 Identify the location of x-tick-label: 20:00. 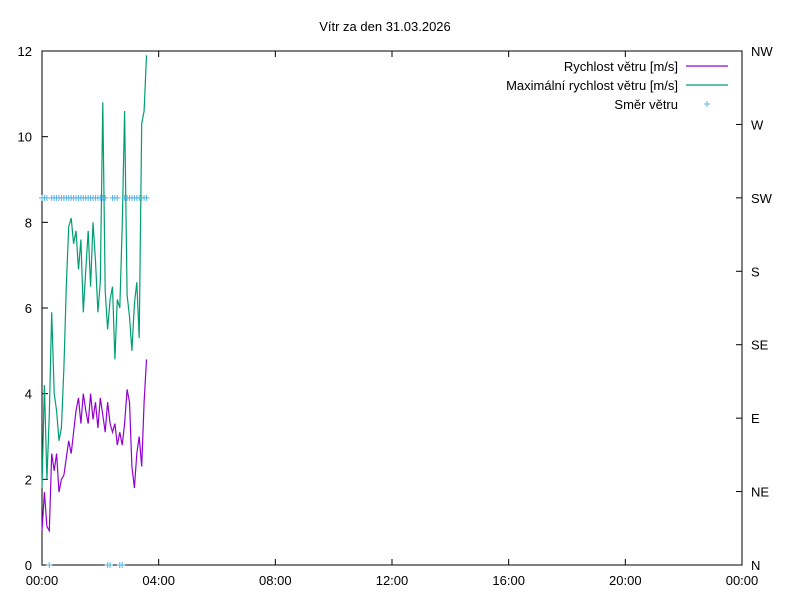
(625, 580).